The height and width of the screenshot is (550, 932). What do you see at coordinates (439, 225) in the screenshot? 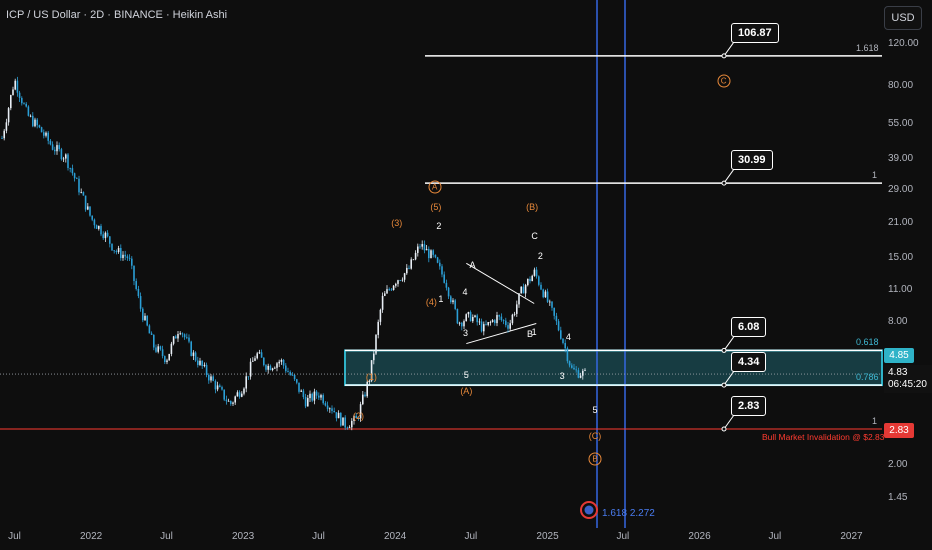
I see `wave-label-7: 2` at bounding box center [439, 225].